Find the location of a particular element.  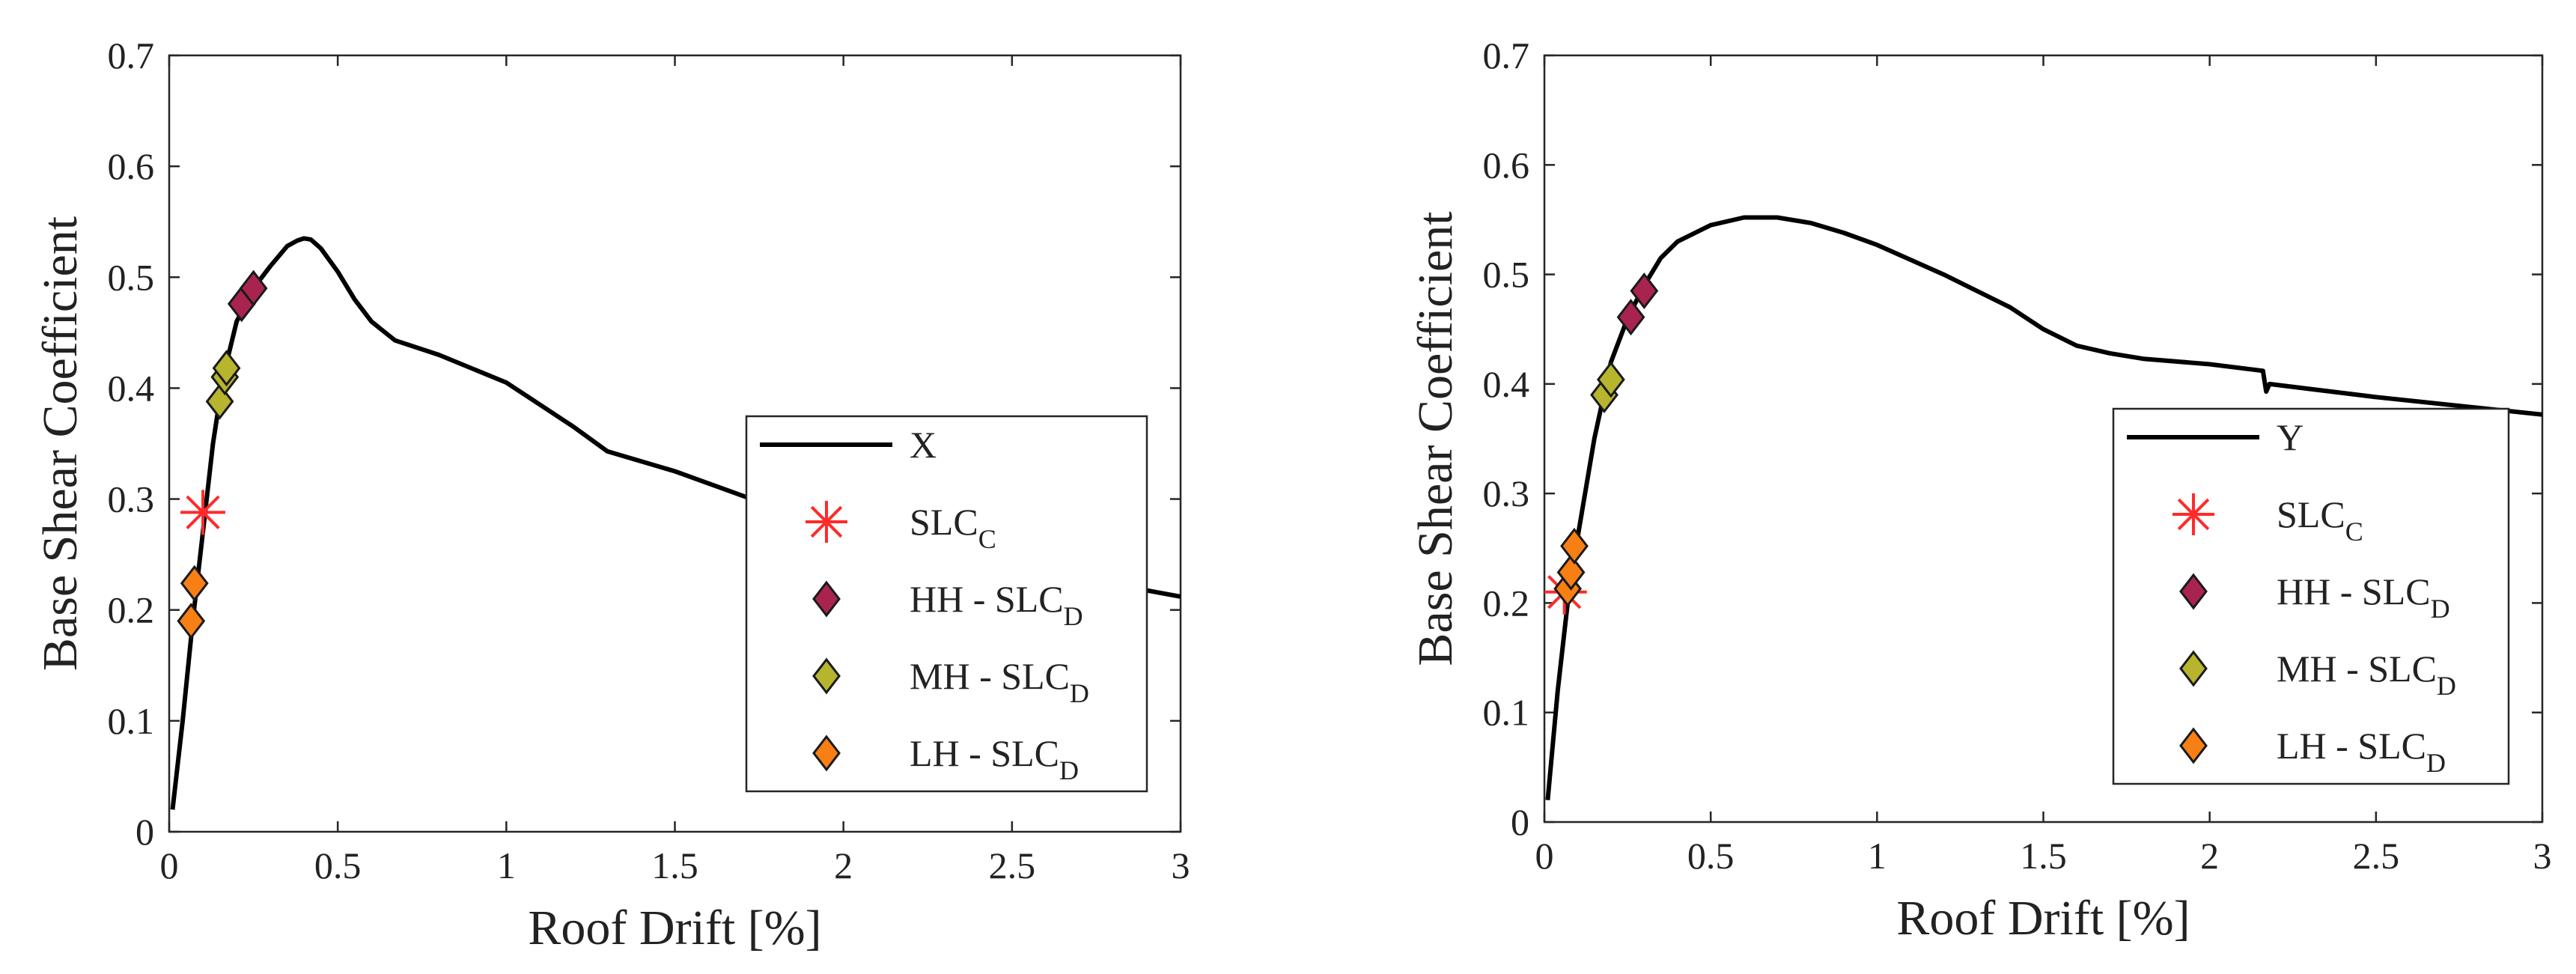

legend-label: X is located at coordinates (923, 445).